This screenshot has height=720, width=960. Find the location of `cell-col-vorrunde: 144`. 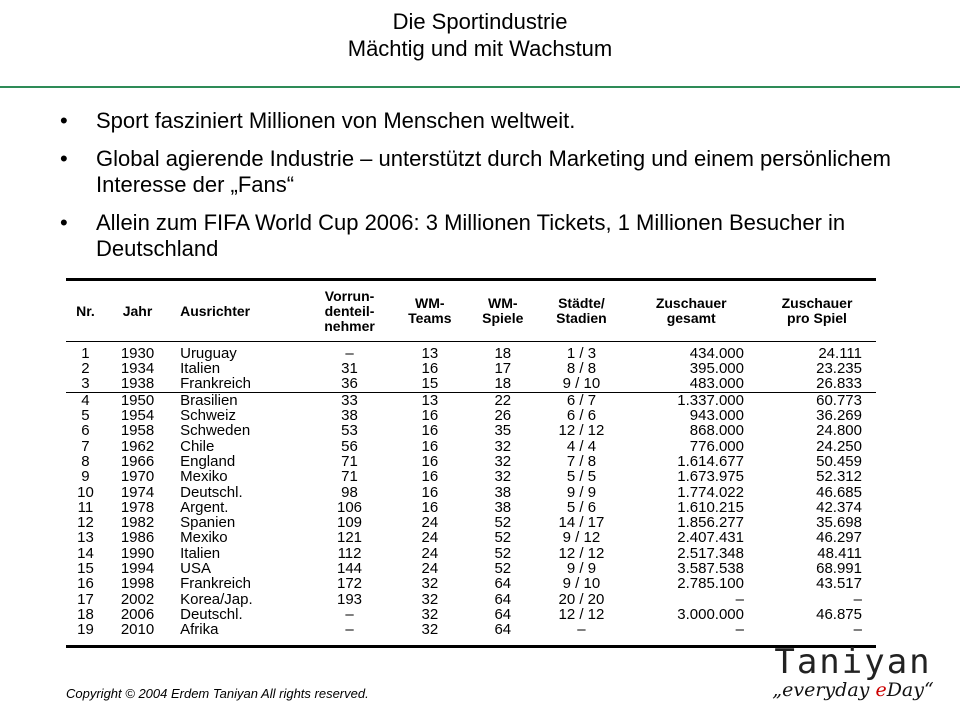

cell-col-vorrunde: 144 is located at coordinates (350, 568).